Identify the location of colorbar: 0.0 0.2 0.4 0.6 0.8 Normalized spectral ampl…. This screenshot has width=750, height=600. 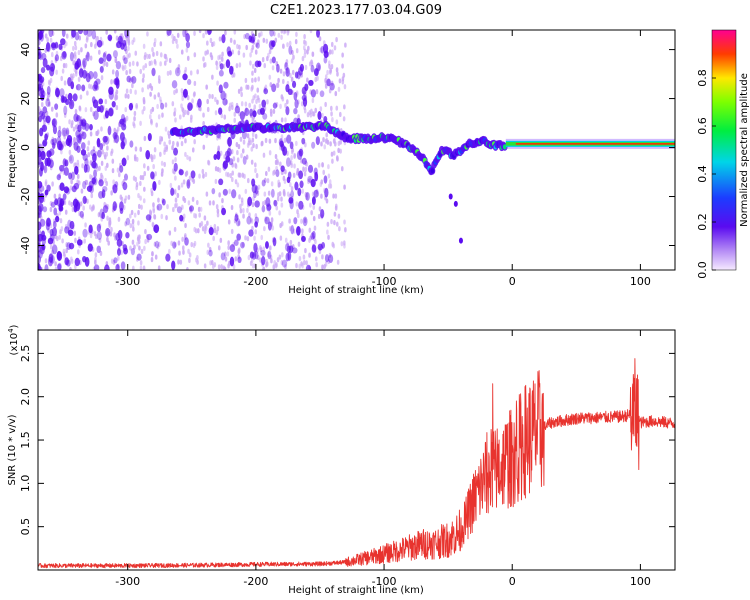
(723, 154).